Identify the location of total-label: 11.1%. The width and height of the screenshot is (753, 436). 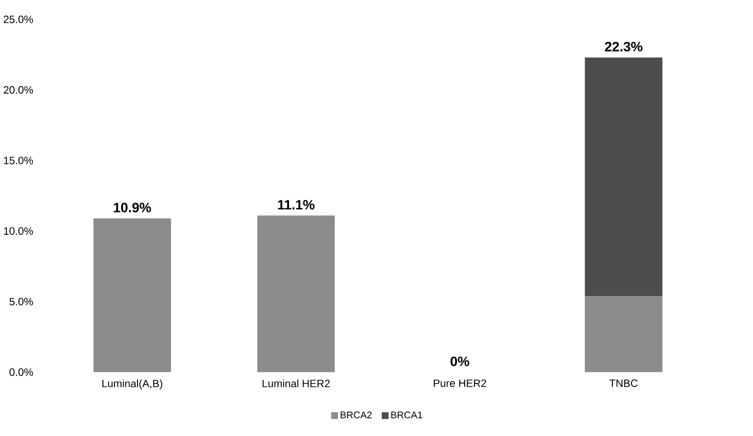
(296, 205).